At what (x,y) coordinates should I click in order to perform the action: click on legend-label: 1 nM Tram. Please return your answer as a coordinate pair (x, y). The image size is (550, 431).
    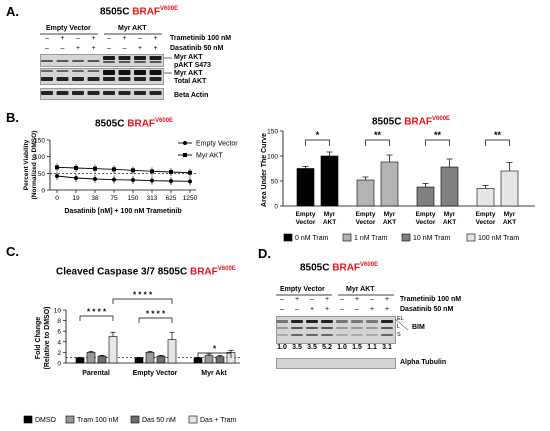
    Looking at the image, I should click on (371, 238).